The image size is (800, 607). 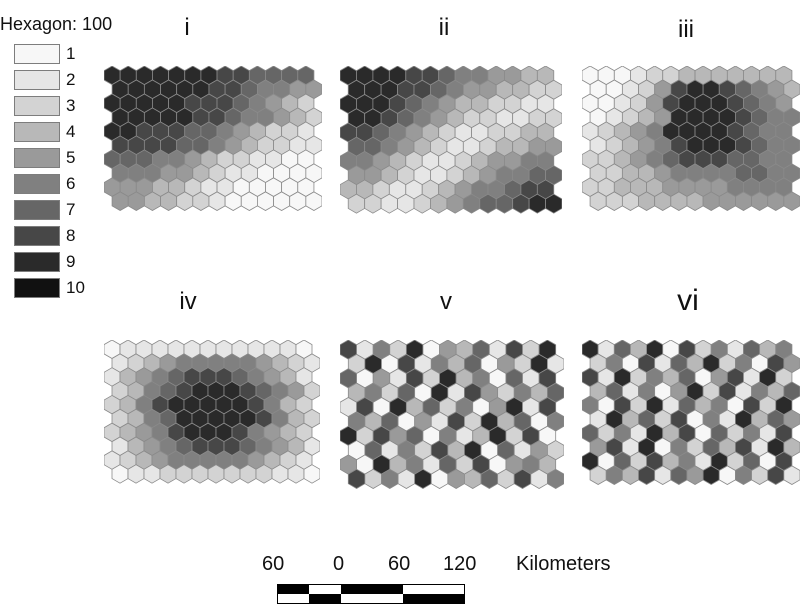 I want to click on legend-item: 8, so click(x=49, y=236).